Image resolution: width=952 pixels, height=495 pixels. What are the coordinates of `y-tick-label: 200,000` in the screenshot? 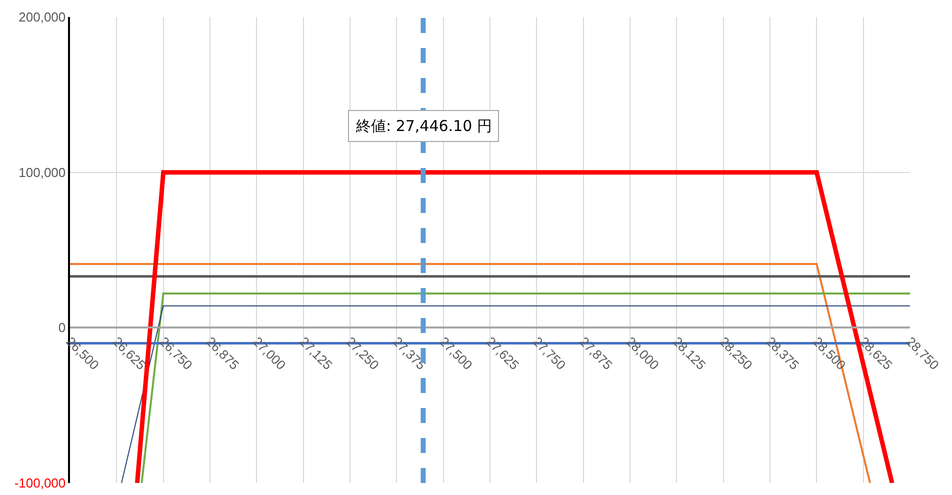 It's located at (42, 17).